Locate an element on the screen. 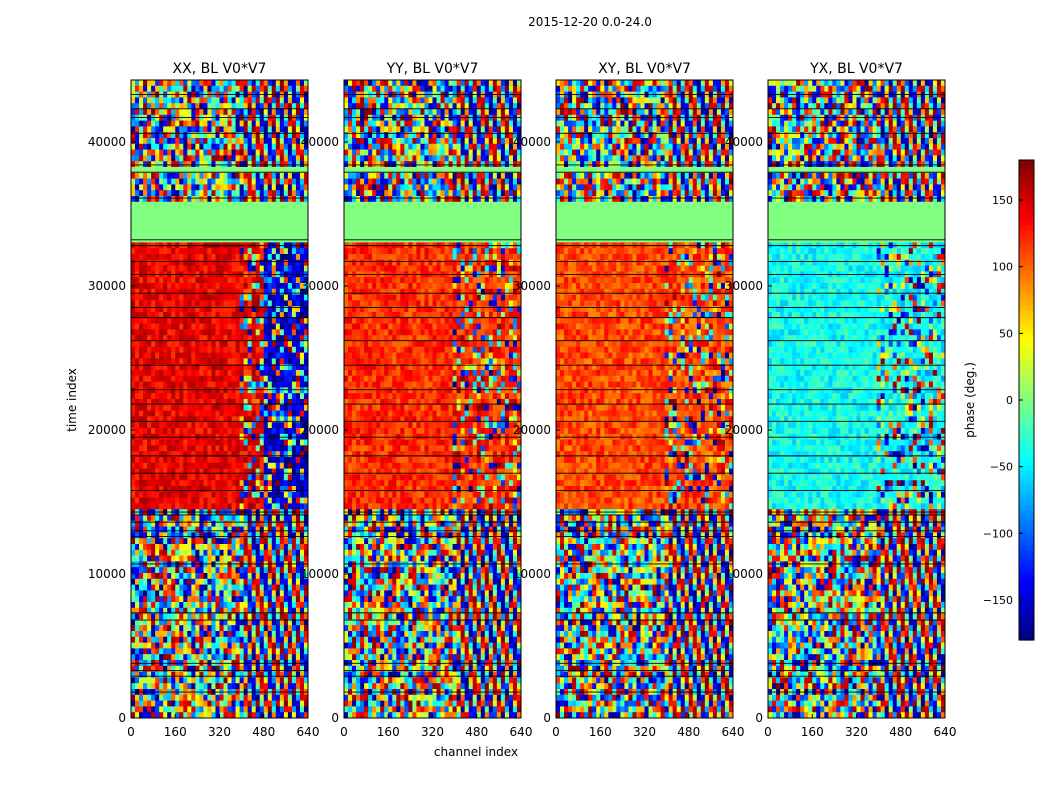  panel-title: XX, BL V0*V7 is located at coordinates (220, 69).